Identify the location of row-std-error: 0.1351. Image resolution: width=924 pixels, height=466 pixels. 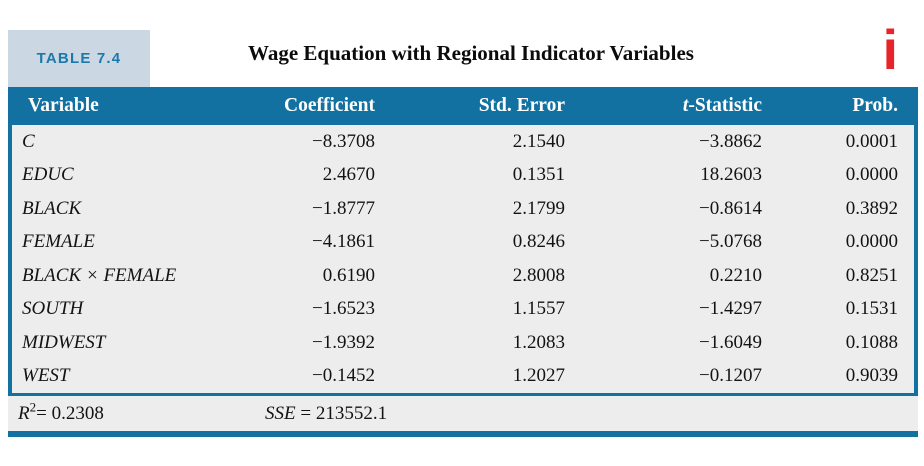
(538, 175).